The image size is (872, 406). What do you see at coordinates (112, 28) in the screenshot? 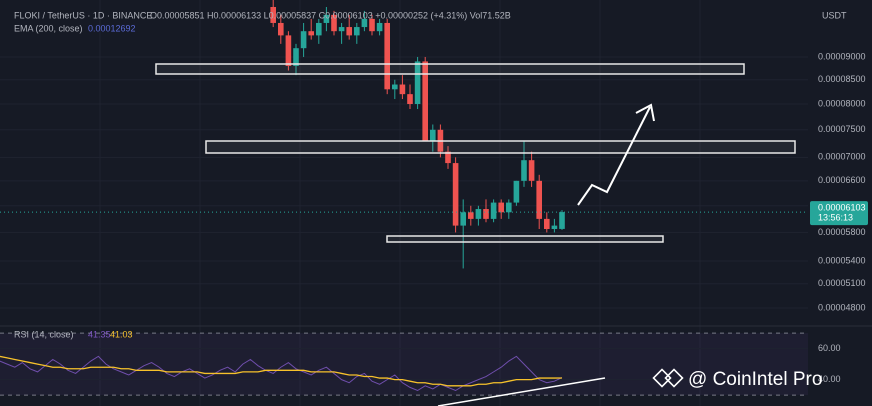
I see `ema-value: 0.00012692` at bounding box center [112, 28].